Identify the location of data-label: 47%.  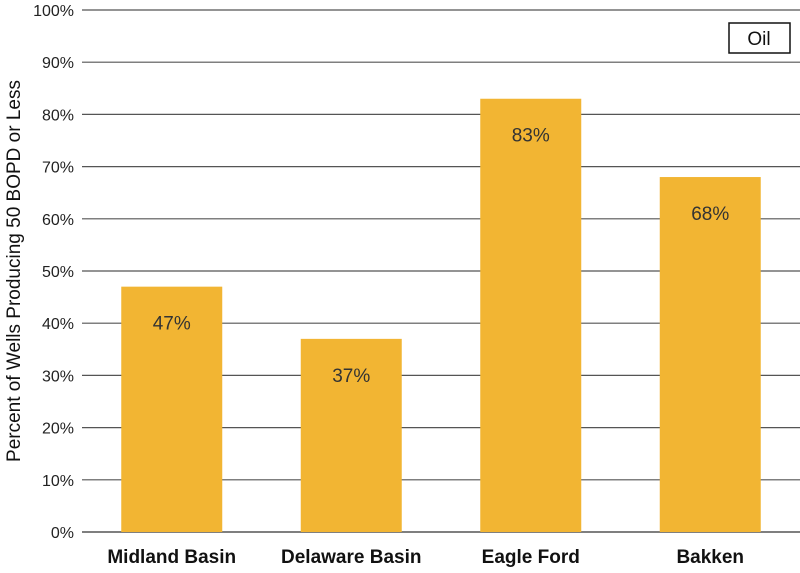
(172, 324).